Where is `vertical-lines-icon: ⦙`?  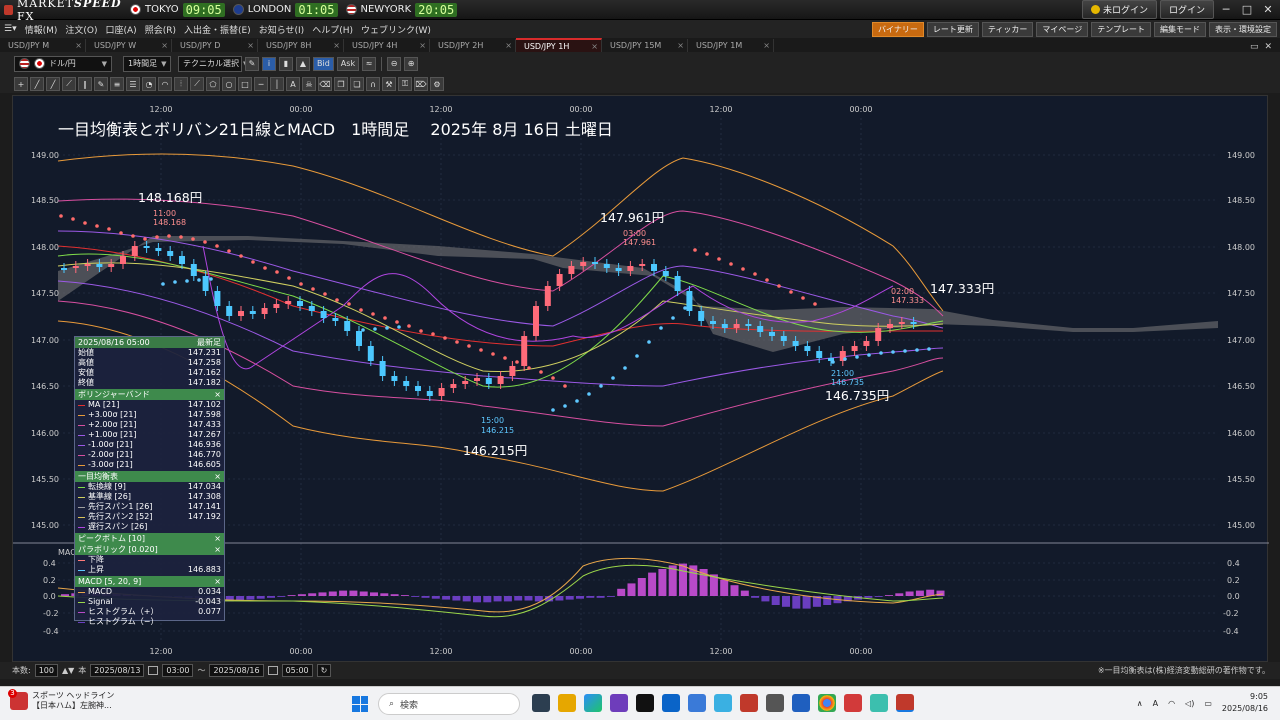
vertical-lines-icon: ⦙ is located at coordinates (181, 84).